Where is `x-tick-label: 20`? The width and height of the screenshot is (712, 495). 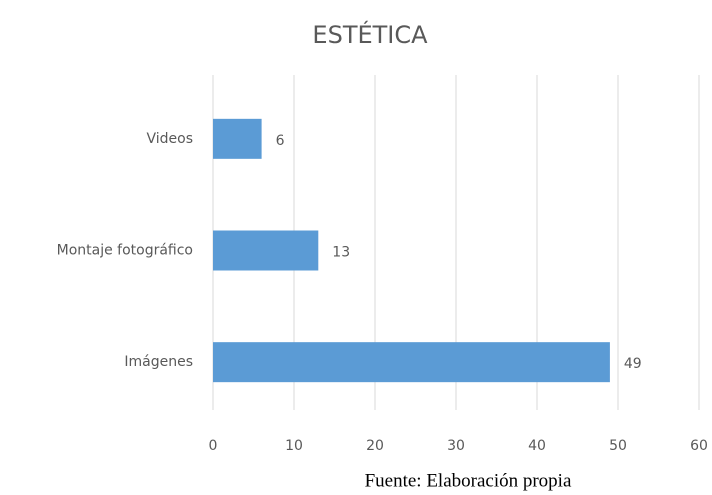
x-tick-label: 20 is located at coordinates (375, 446).